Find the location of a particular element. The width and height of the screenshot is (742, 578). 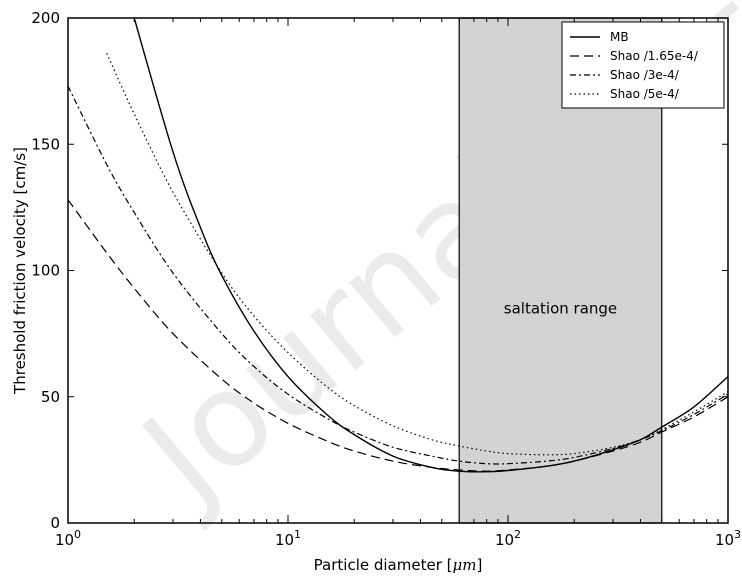

y-tick-label-1: 50 is located at coordinates (50, 397).